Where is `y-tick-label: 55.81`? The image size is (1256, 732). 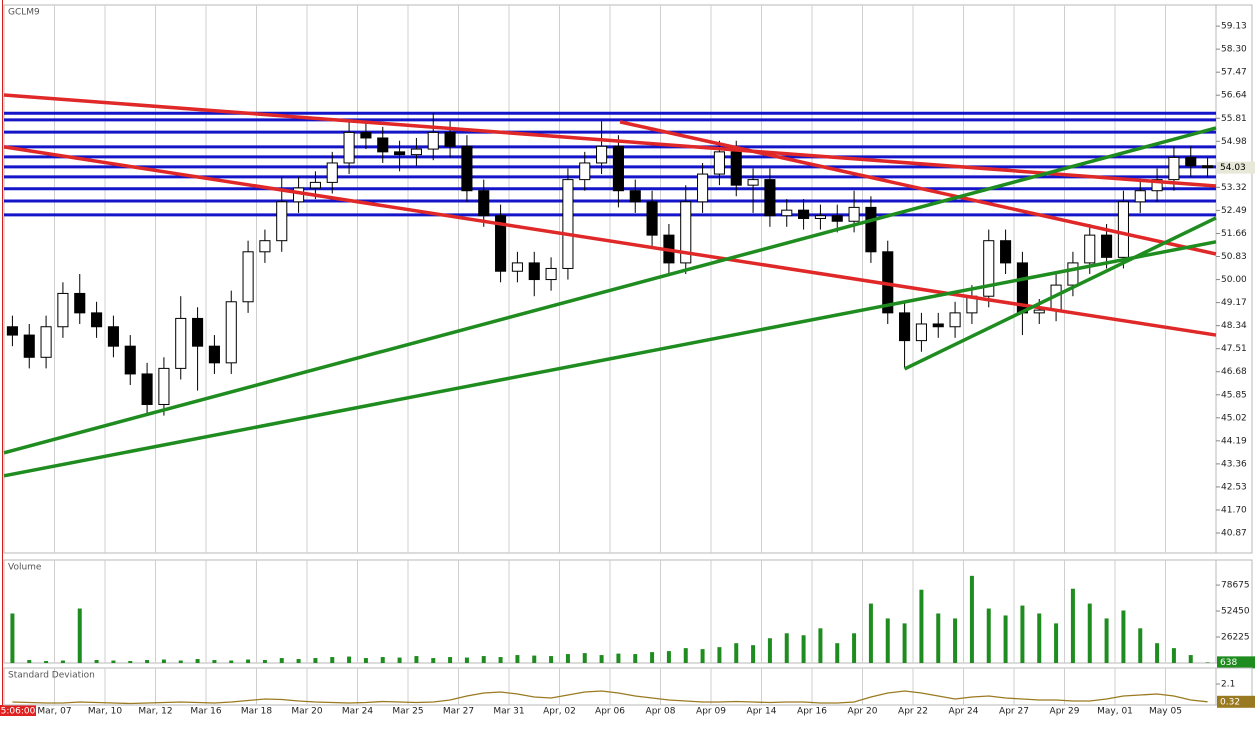
y-tick-label: 55.81 is located at coordinates (1234, 119).